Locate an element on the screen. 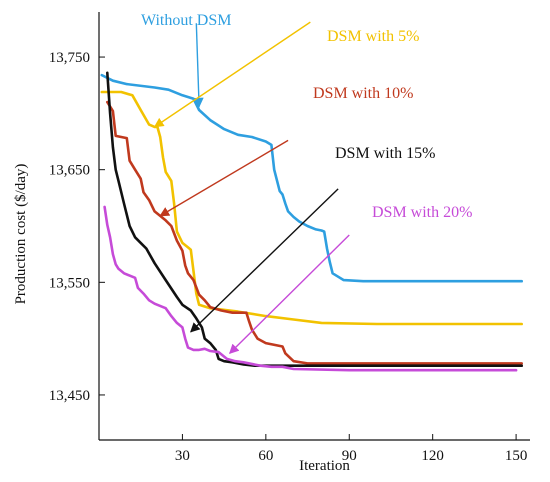  annotation-label-5: DSM with 20% is located at coordinates (422, 212).